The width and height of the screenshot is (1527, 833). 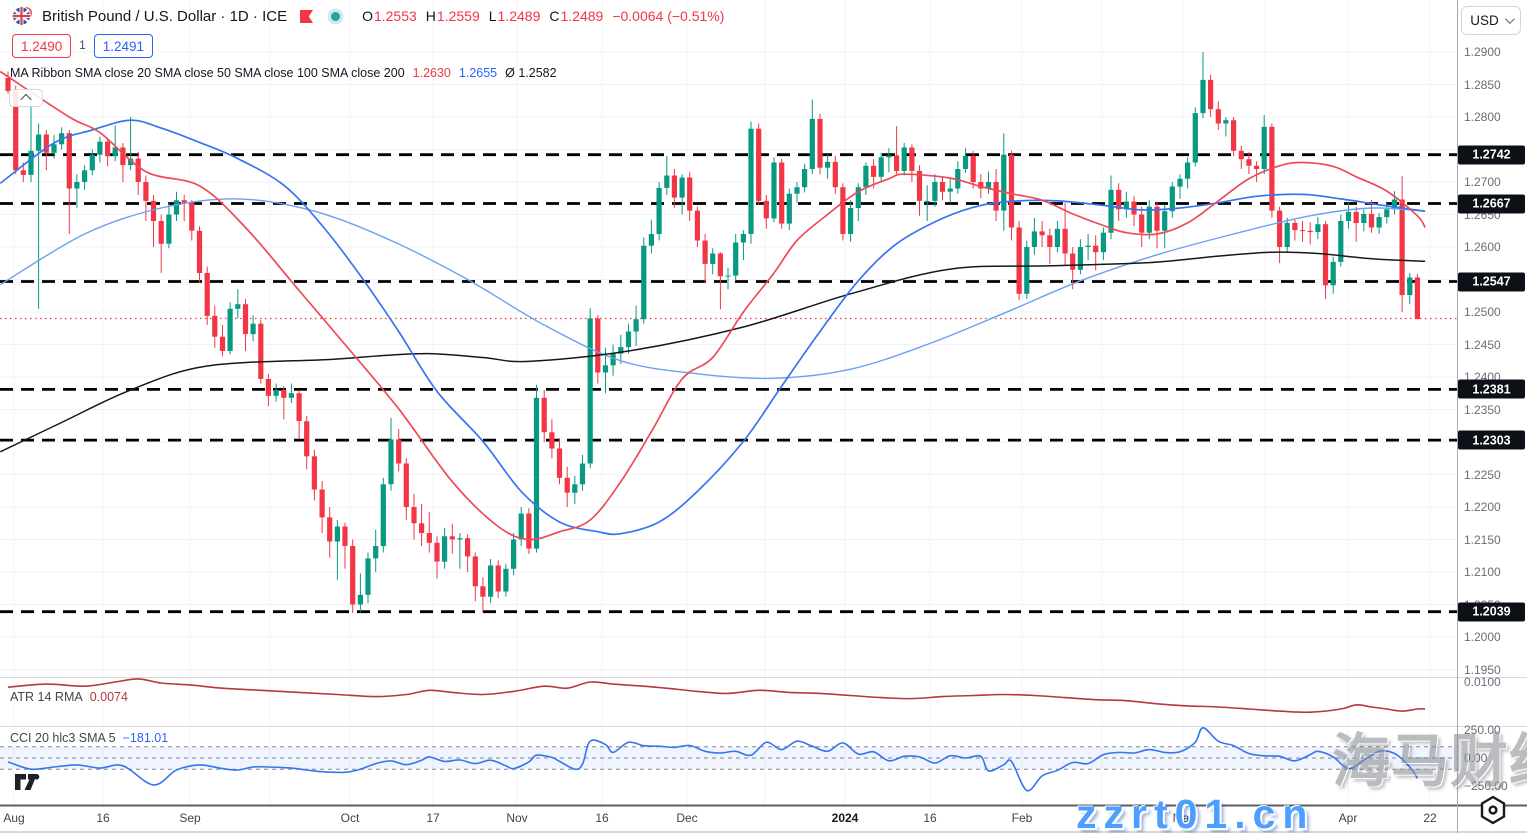 What do you see at coordinates (1486, 786) in the screenshot?
I see `cci-tick-label: −250.00` at bounding box center [1486, 786].